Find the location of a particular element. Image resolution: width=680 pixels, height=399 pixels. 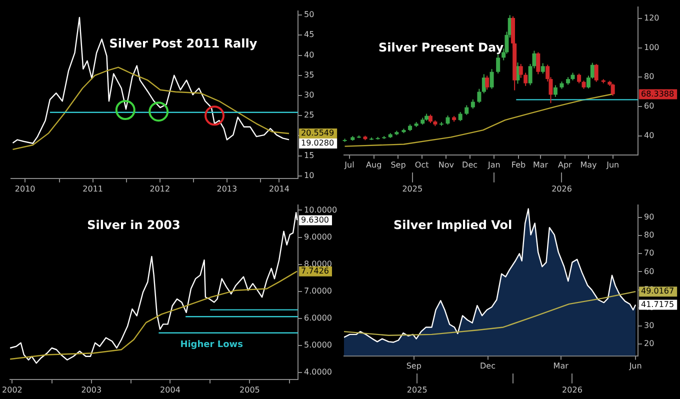

x-tick-label: Apr is located at coordinates (565, 165).